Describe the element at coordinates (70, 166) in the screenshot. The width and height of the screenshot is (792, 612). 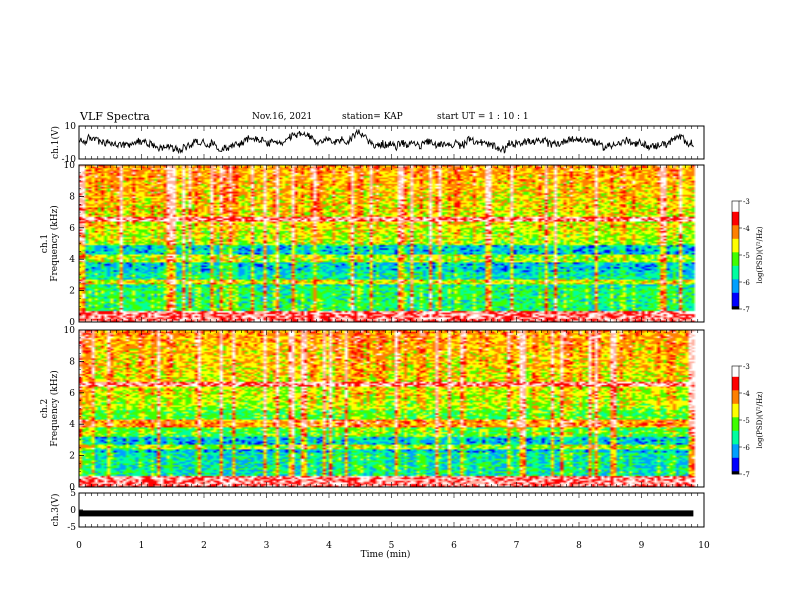
I see `ch1-spectrogram-ytick-label: 10` at that location.